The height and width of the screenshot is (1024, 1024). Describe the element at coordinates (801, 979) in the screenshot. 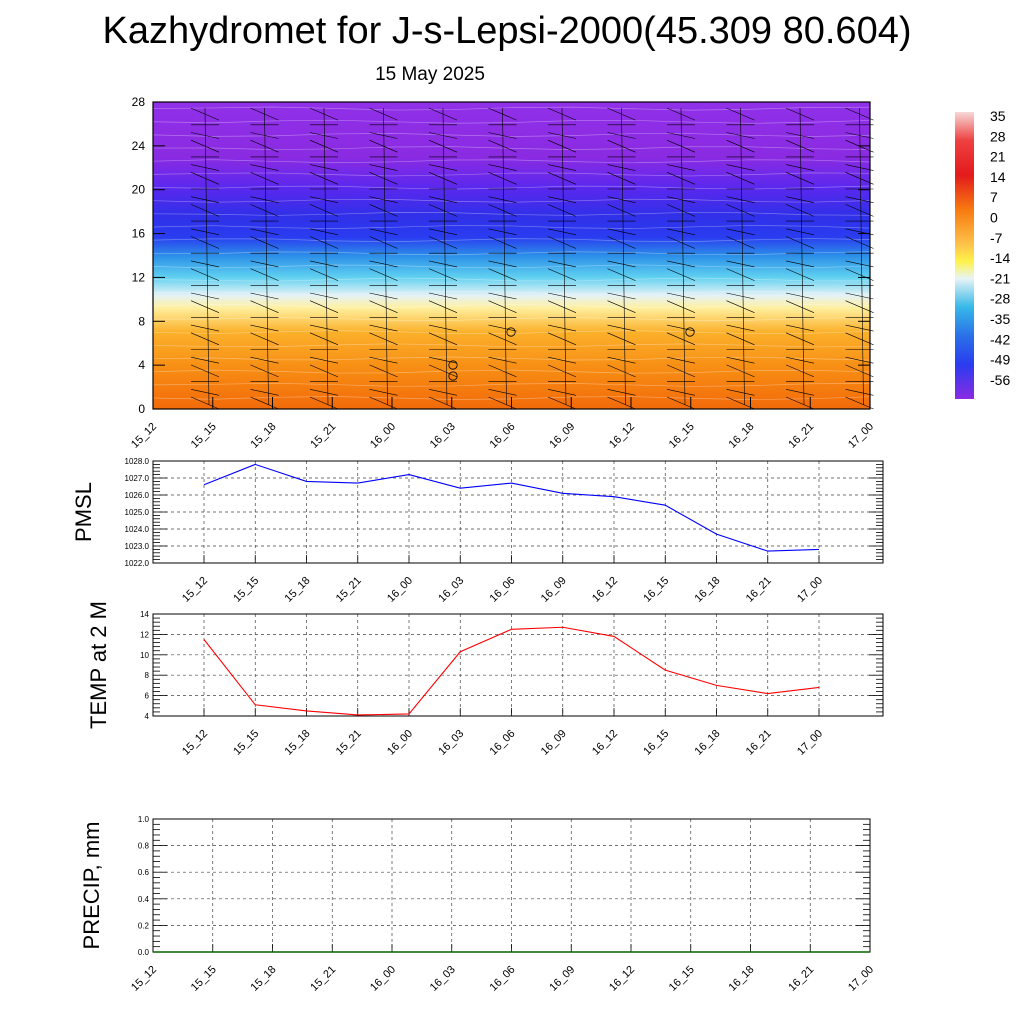

I see `x-tick-label: 16_21` at that location.